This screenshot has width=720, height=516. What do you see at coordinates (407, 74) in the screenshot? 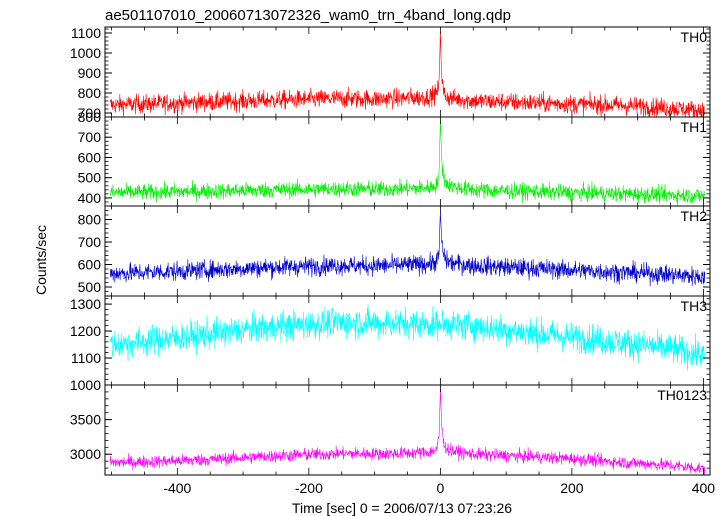
I see `series-line-th0` at bounding box center [407, 74].